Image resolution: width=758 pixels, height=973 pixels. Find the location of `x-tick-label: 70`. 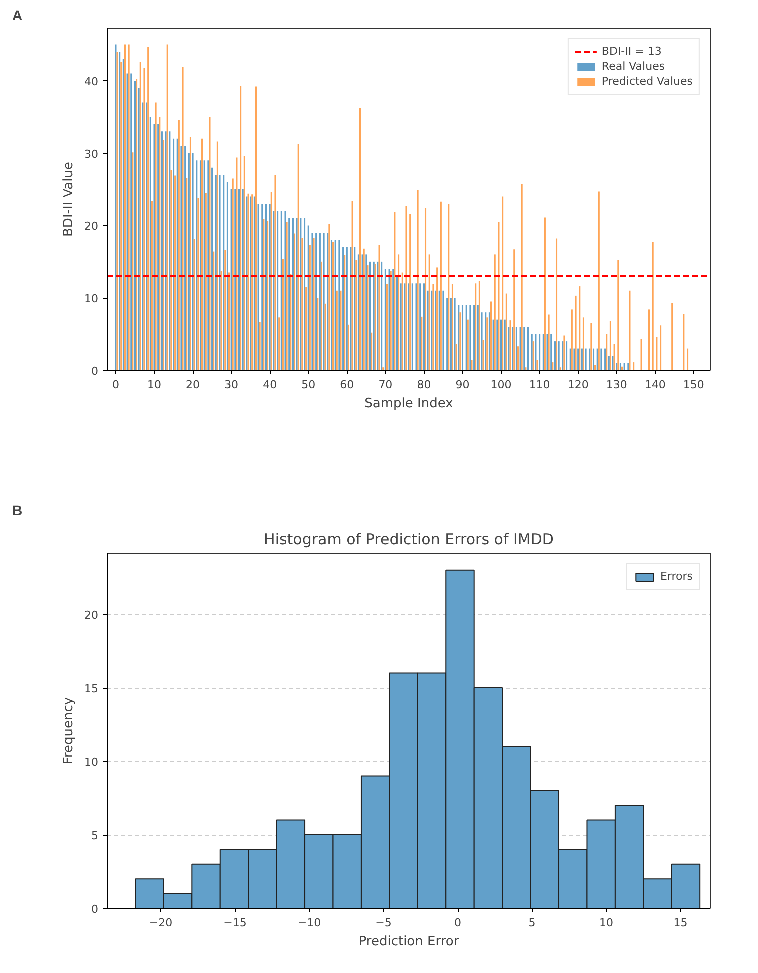

x-tick-label: 70 is located at coordinates (385, 385).